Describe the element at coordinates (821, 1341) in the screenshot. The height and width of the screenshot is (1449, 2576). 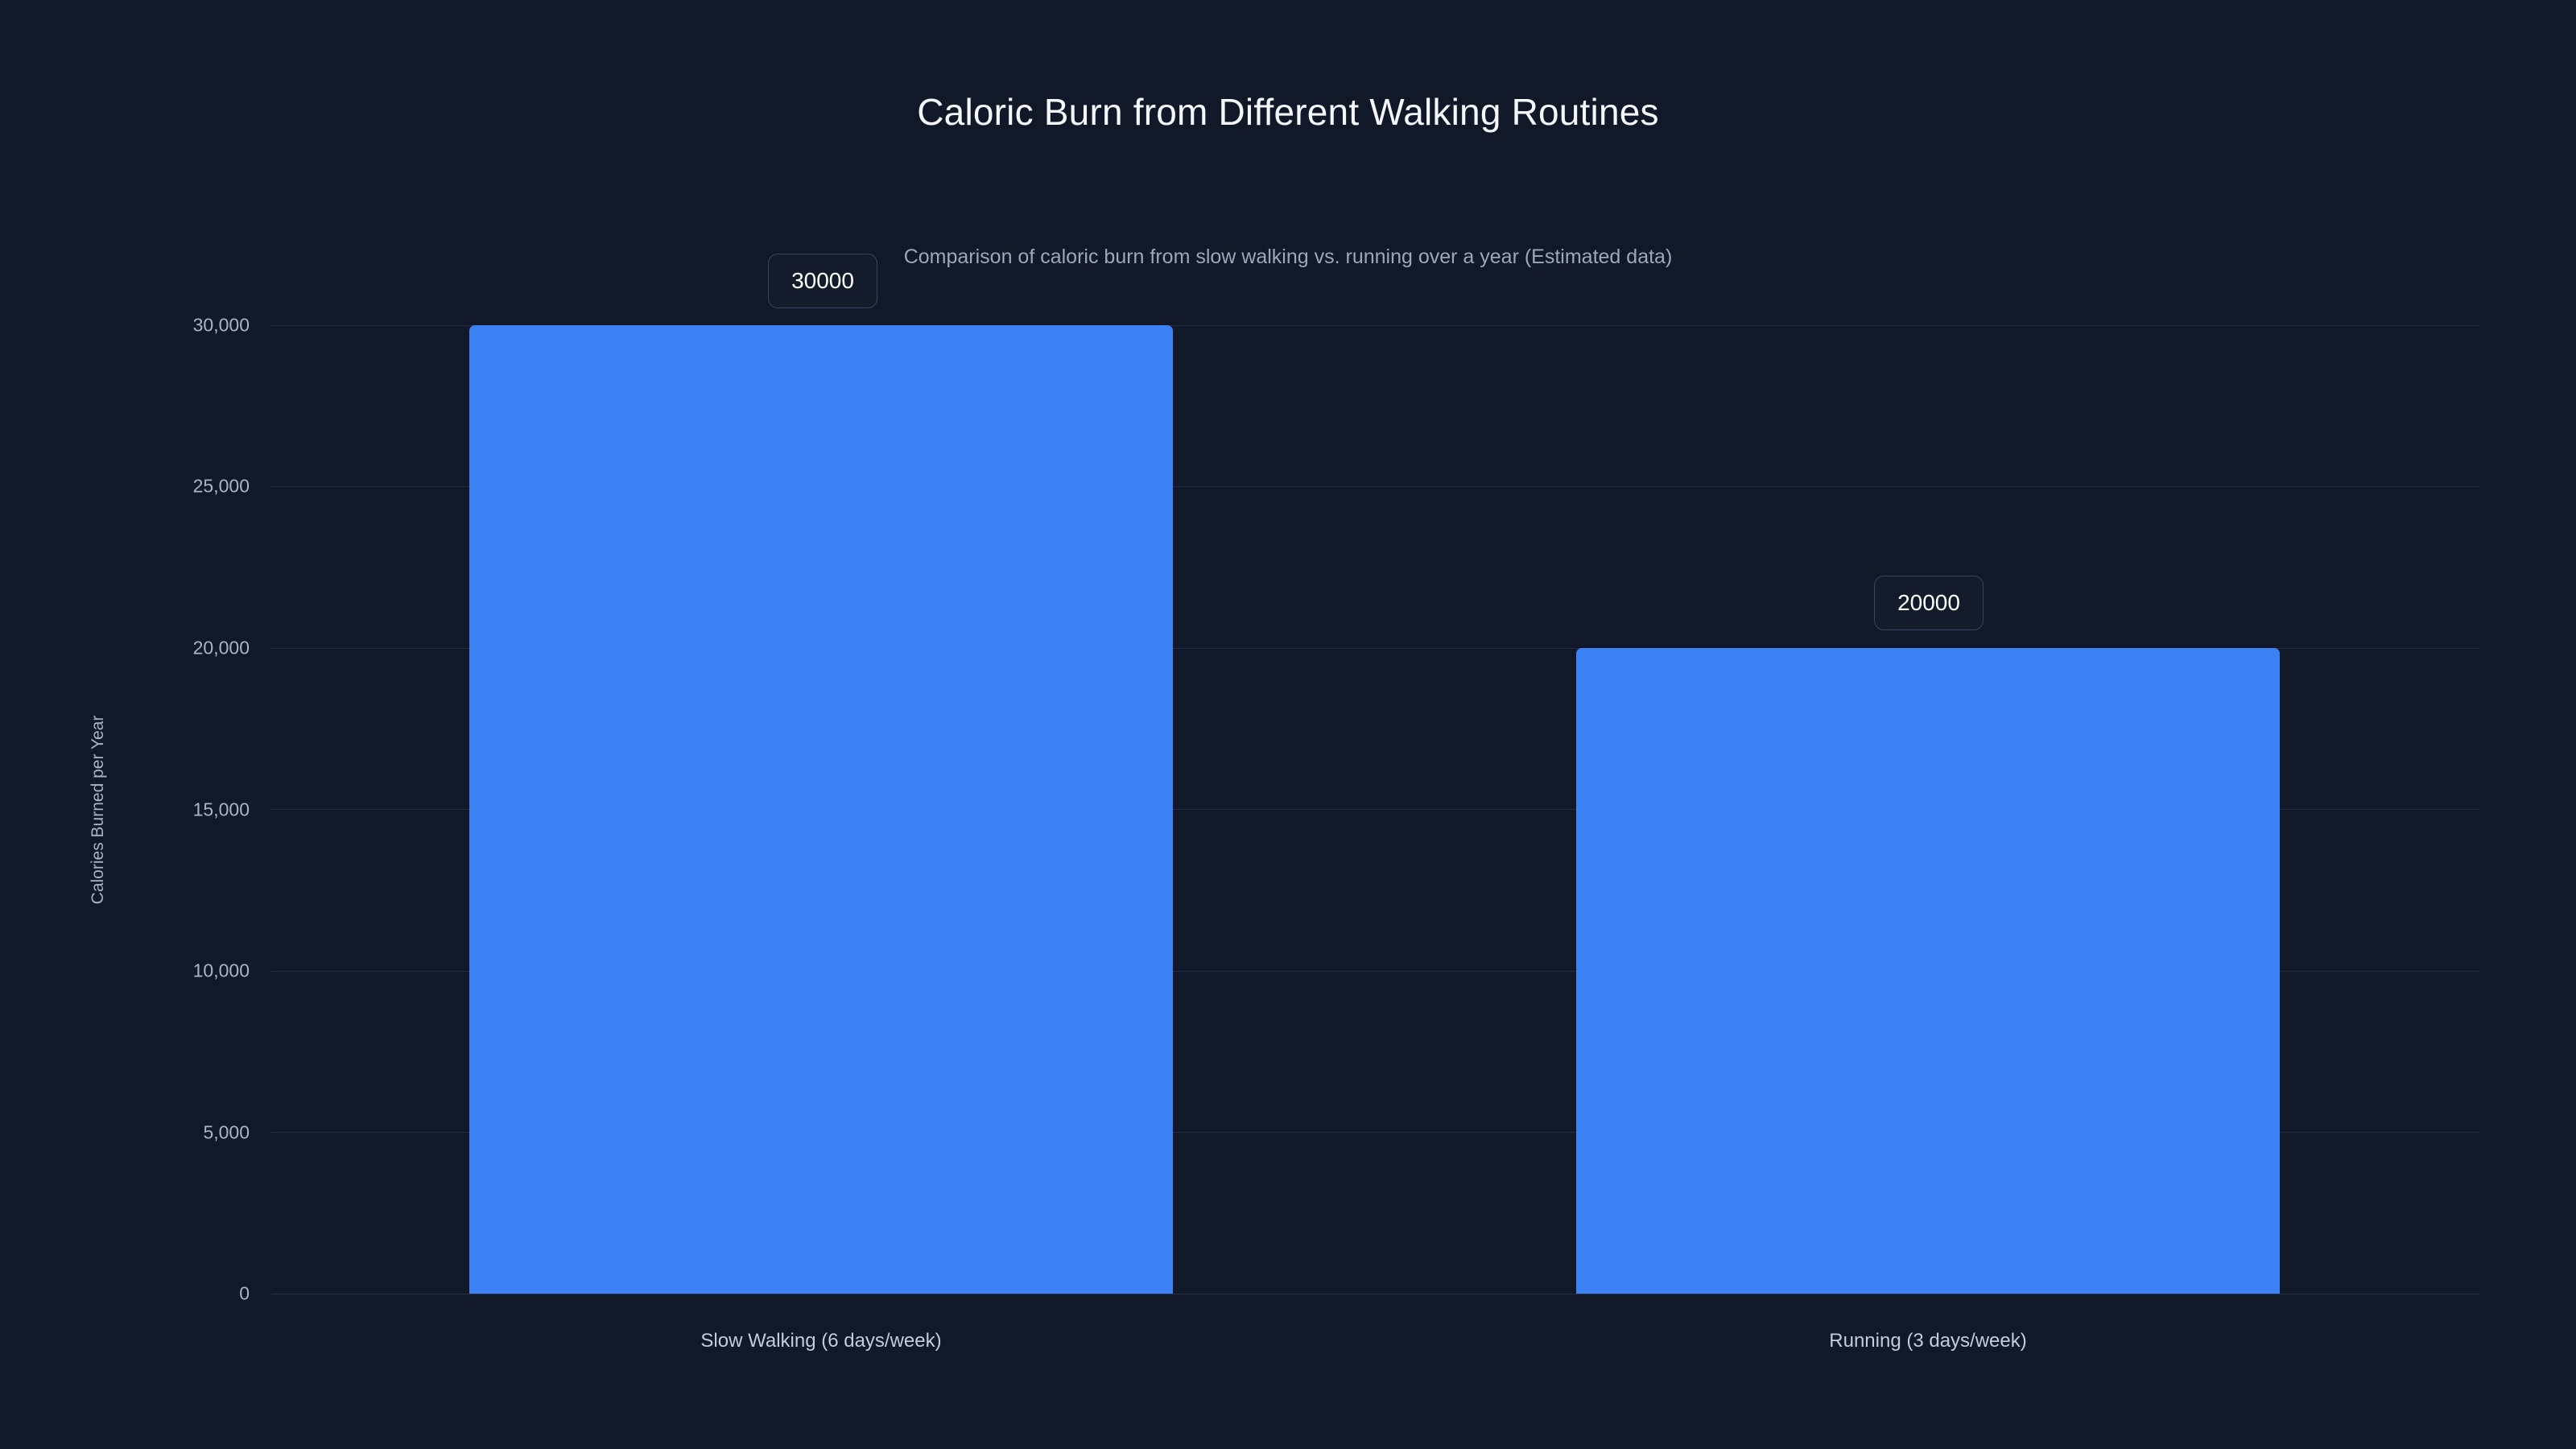
I see `x-tick-label-slow-walking: Slow Walking (6 days/week)` at that location.